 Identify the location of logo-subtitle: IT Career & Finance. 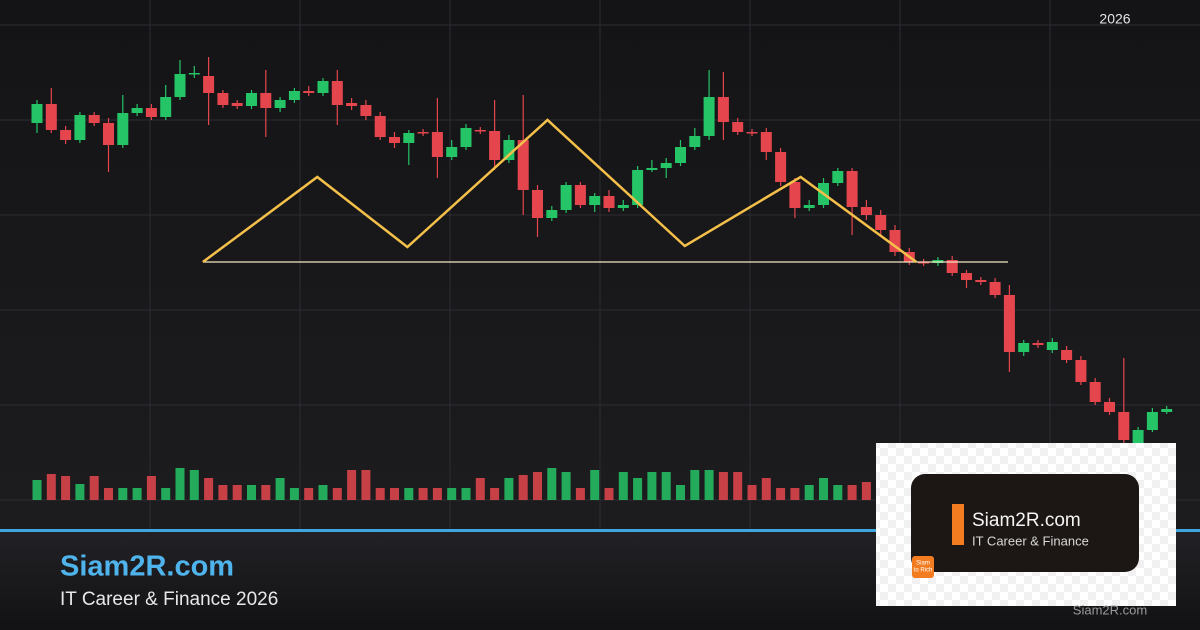
(1030, 540).